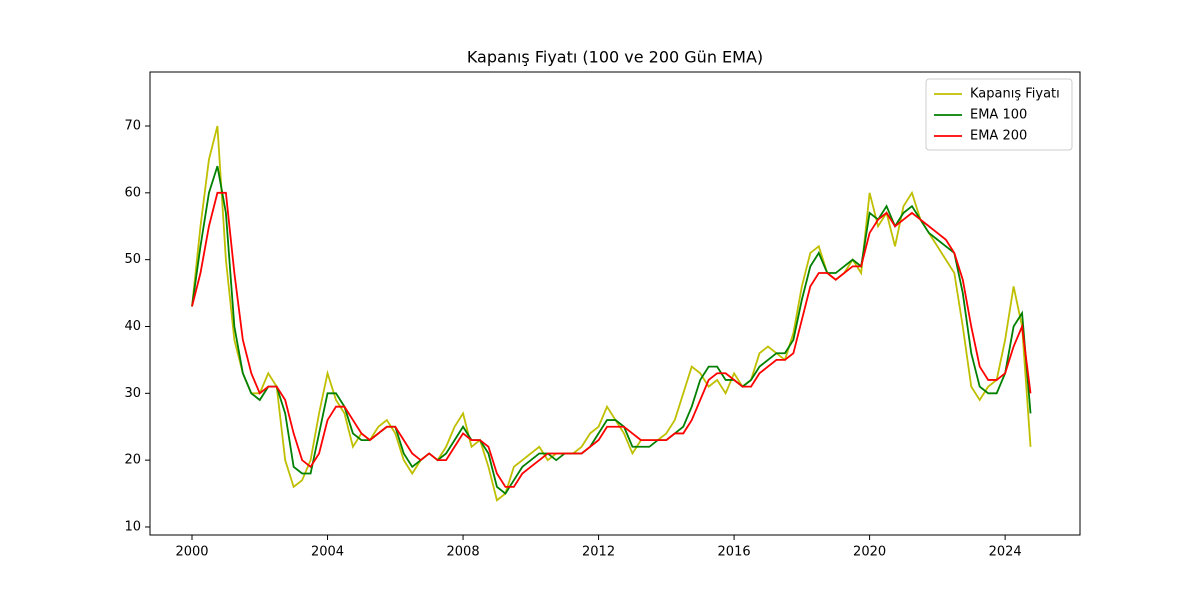  What do you see at coordinates (463, 552) in the screenshot?
I see `x-tick-label: 2008` at bounding box center [463, 552].